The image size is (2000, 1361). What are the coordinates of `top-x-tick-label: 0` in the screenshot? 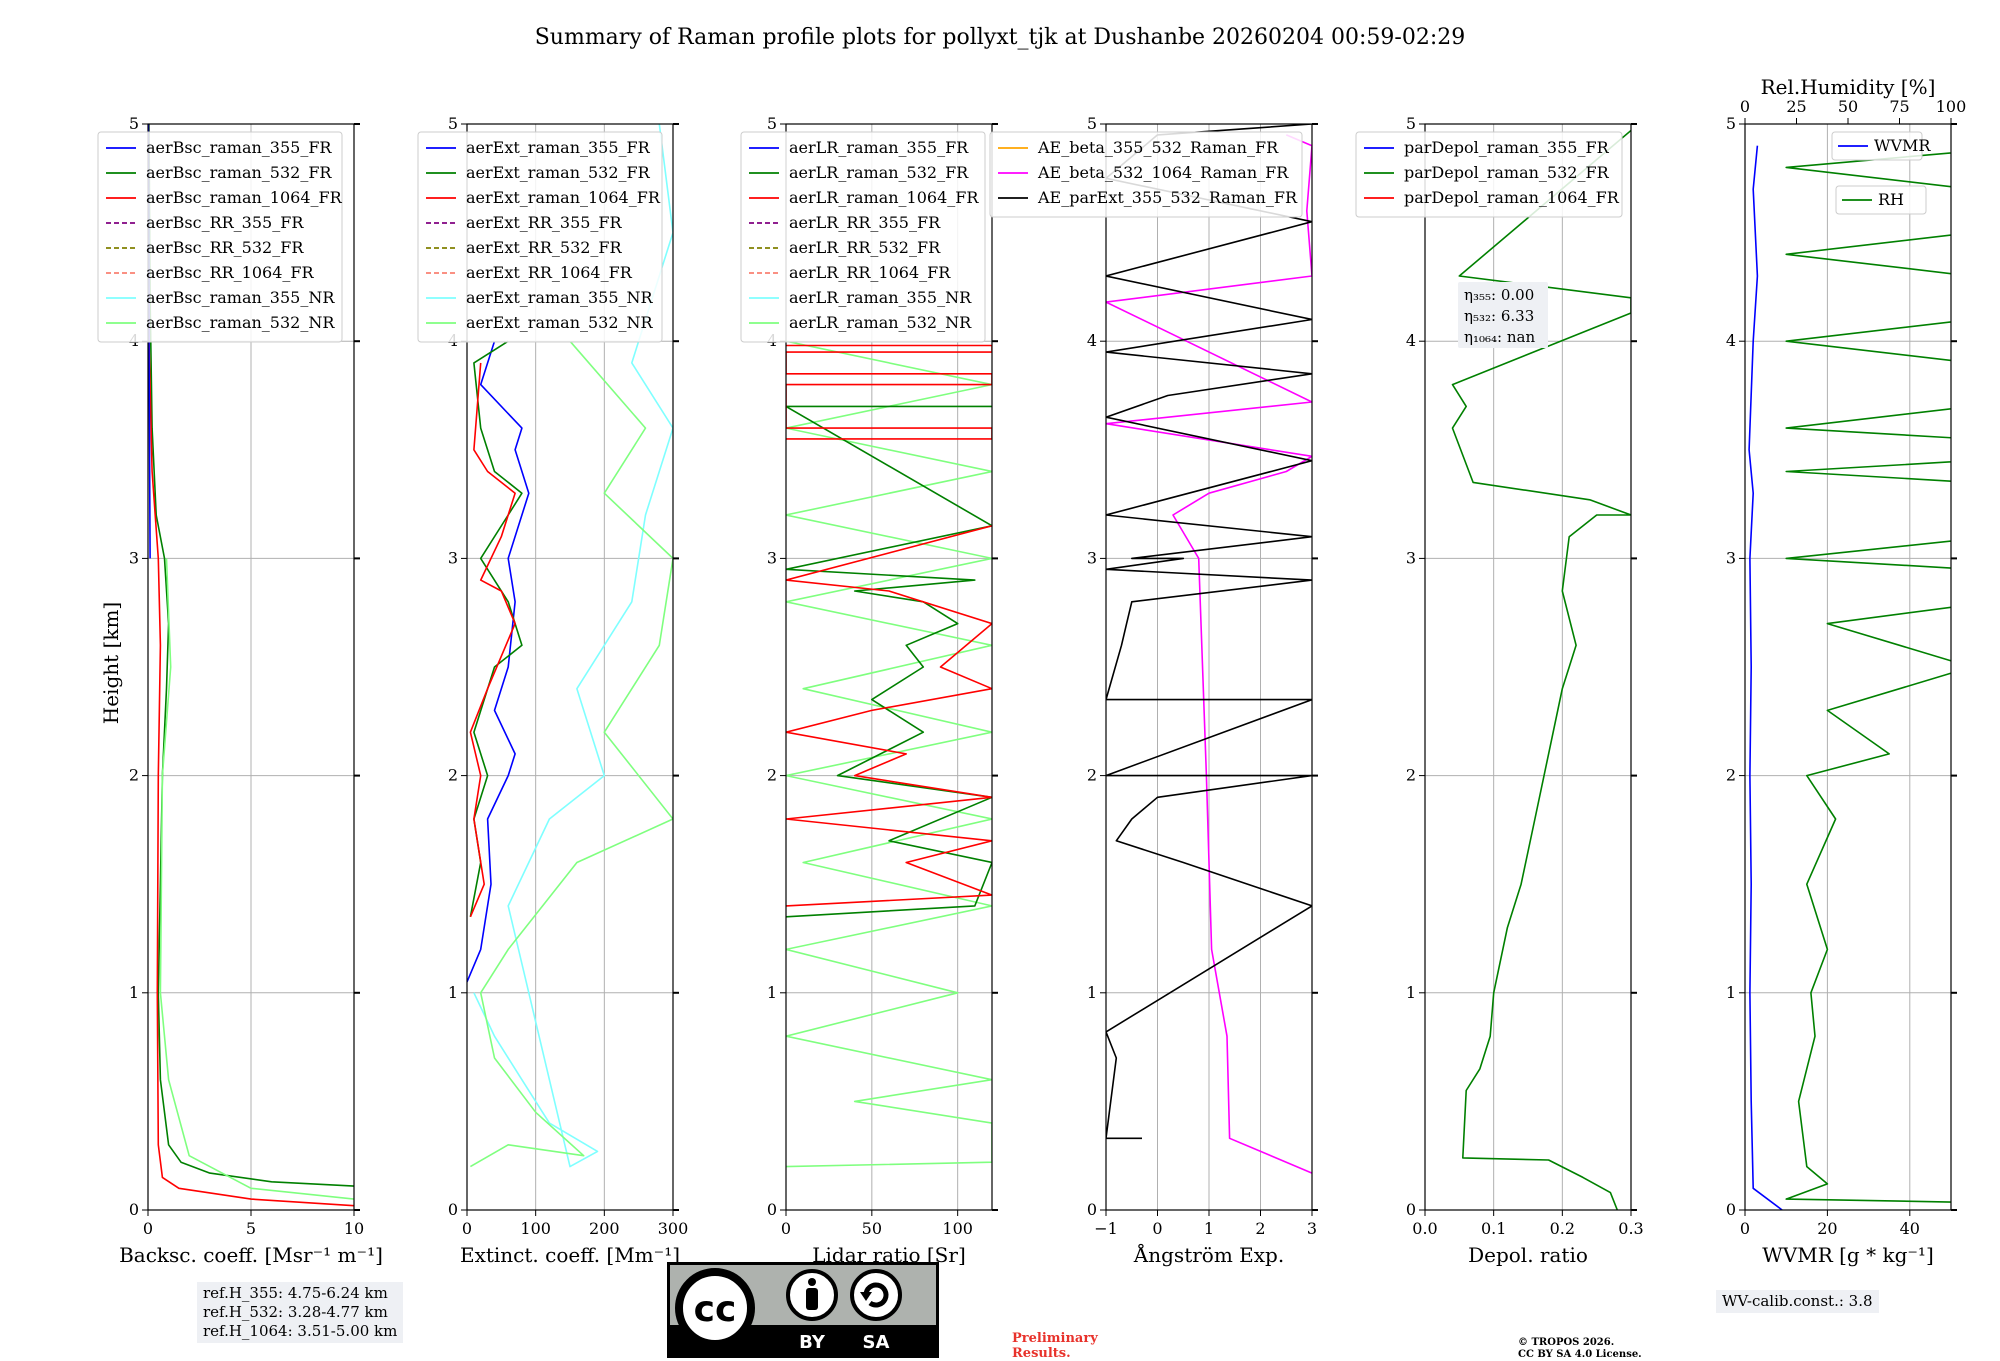 It's located at (1745, 106).